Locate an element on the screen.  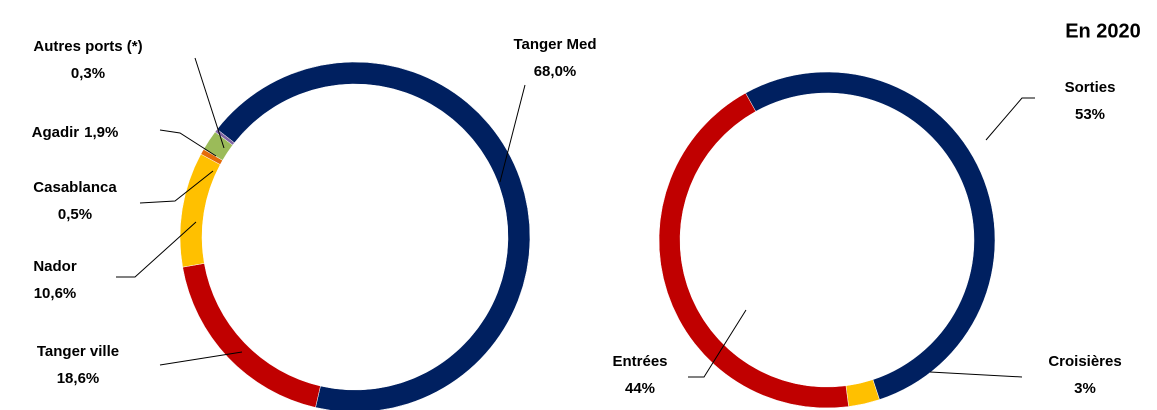
data-label: 18,6% is located at coordinates (78, 378).